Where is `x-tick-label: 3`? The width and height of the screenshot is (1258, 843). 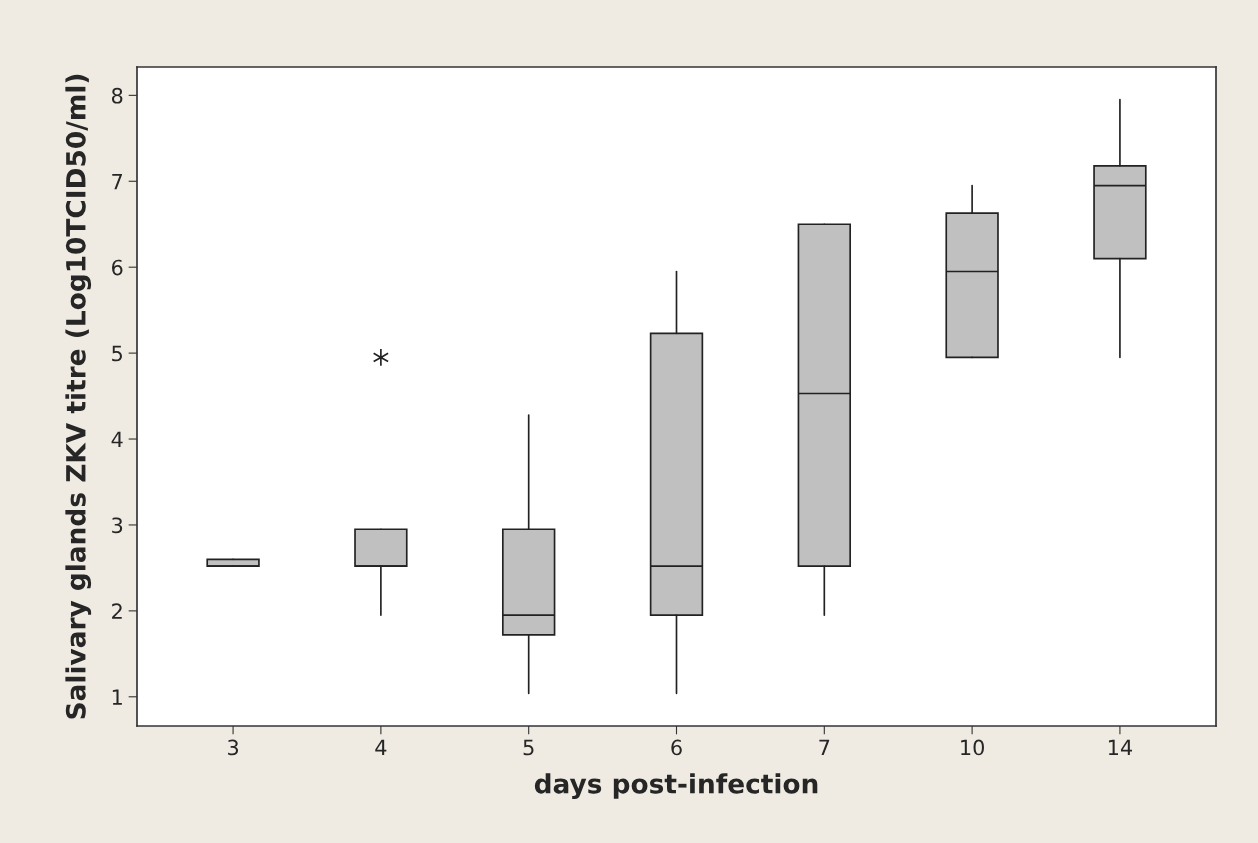 x-tick-label: 3 is located at coordinates (233, 747).